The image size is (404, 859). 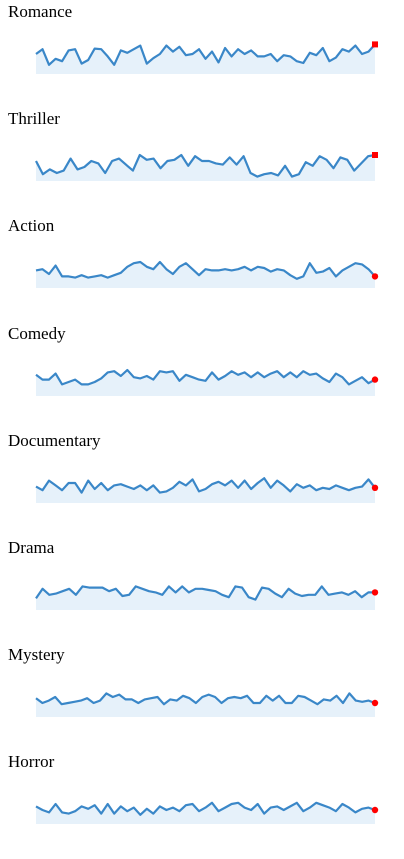 I want to click on sparkline-panel: Drama, so click(x=202, y=589).